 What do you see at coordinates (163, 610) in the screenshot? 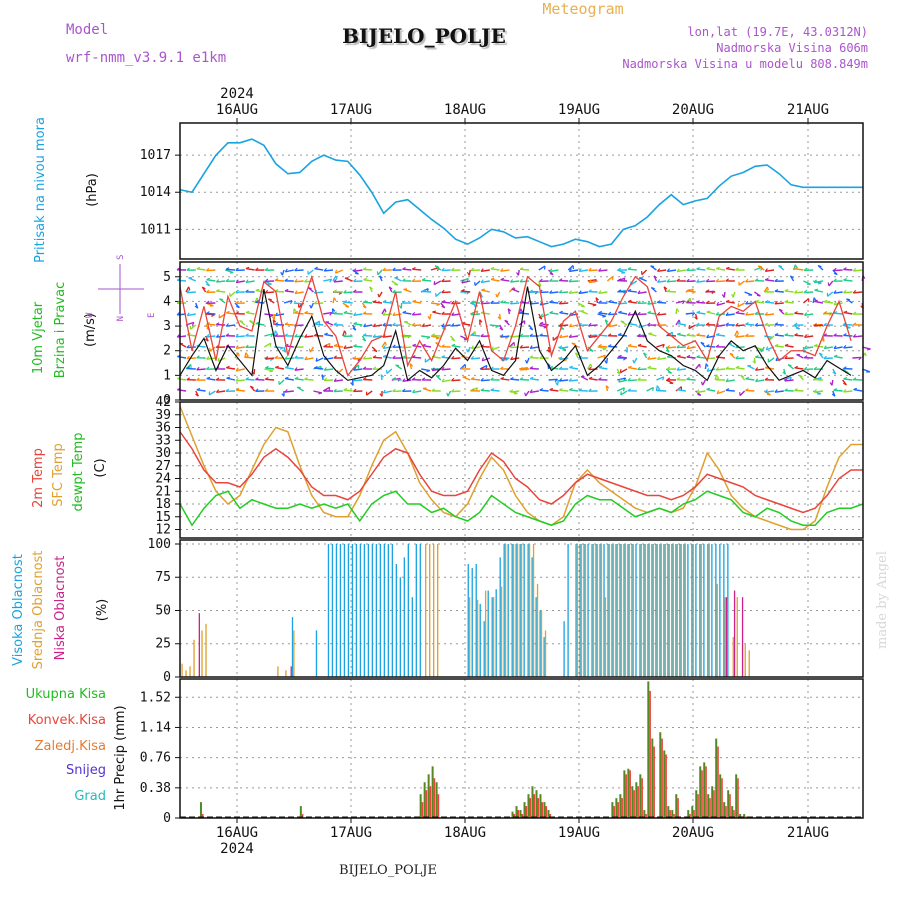
I see `tick-label-y: 50` at bounding box center [163, 610].